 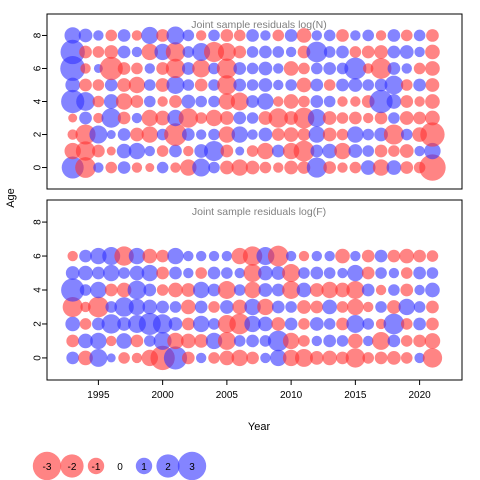 What do you see at coordinates (258, 25) in the screenshot?
I see `panel-title: Joint sample residuals log(N)` at bounding box center [258, 25].